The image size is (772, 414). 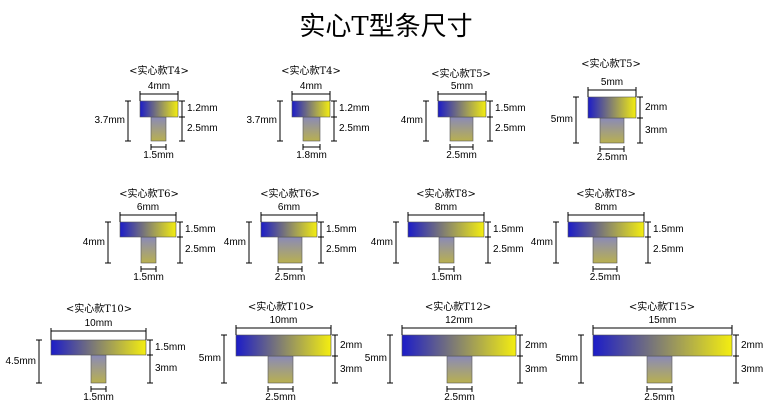 I want to click on total-height-label: 4.5mm, so click(x=20, y=361).